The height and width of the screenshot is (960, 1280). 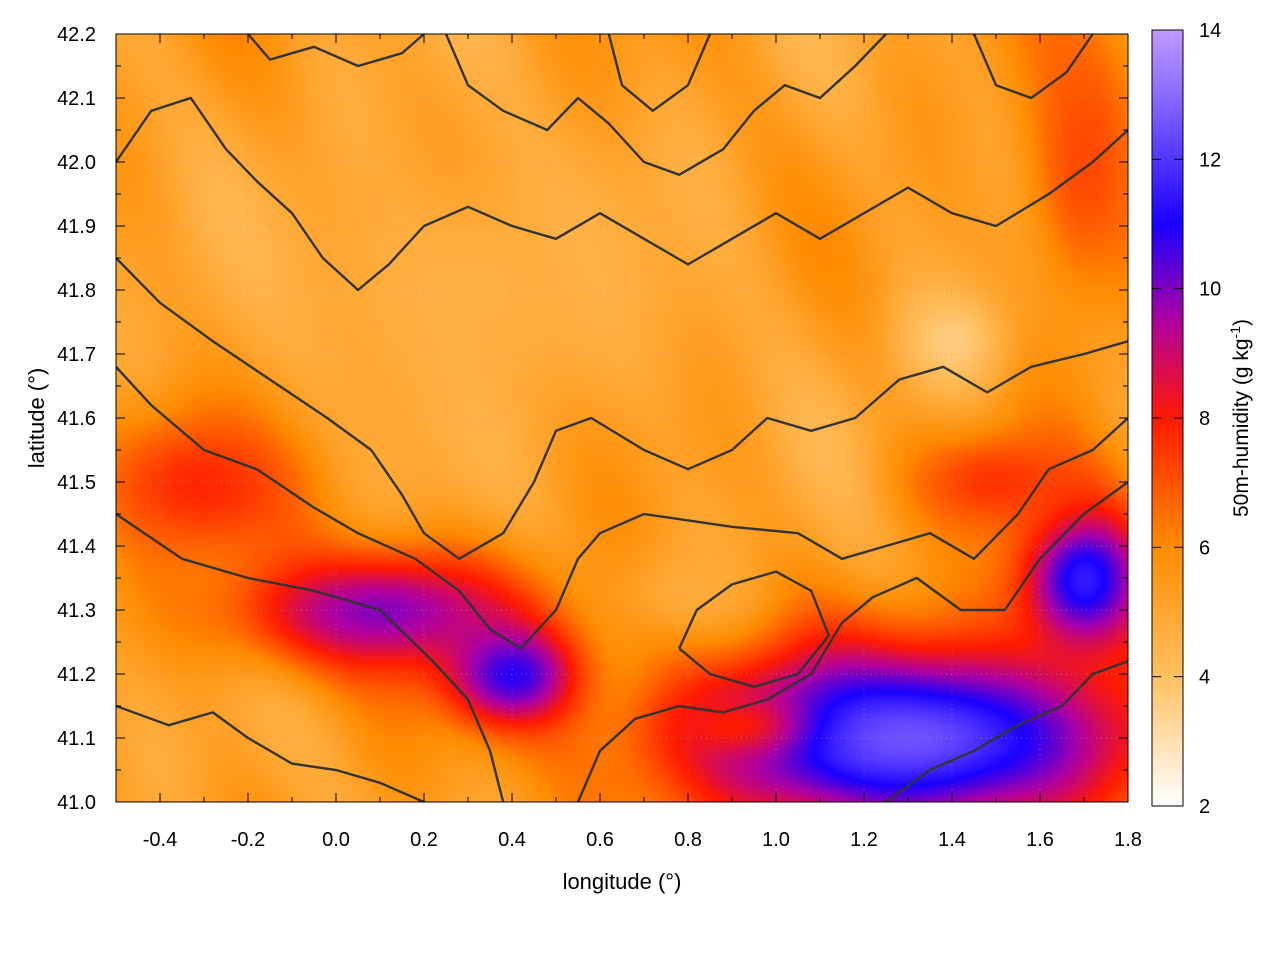 What do you see at coordinates (424, 840) in the screenshot?
I see `x-tick-label: 0.2` at bounding box center [424, 840].